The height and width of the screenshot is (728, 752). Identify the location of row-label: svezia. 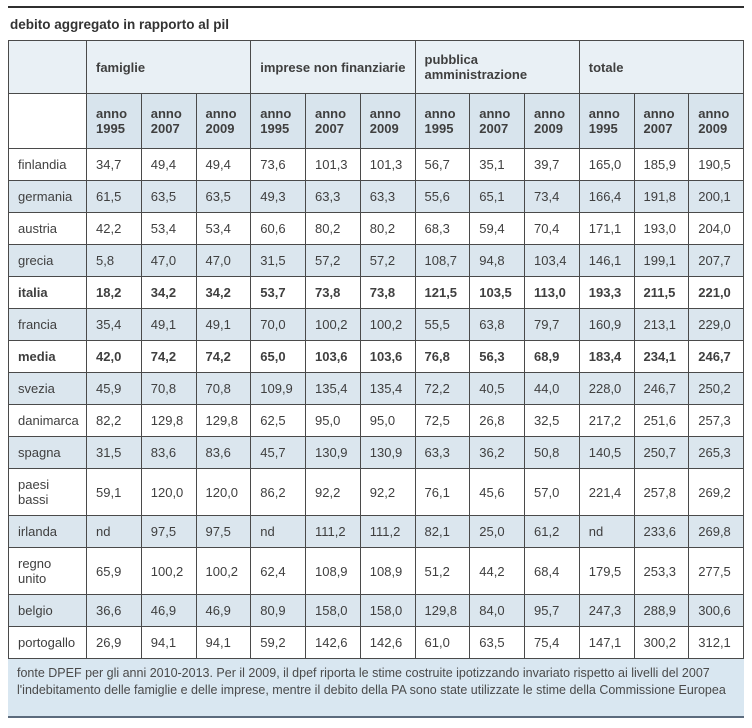
(47, 388).